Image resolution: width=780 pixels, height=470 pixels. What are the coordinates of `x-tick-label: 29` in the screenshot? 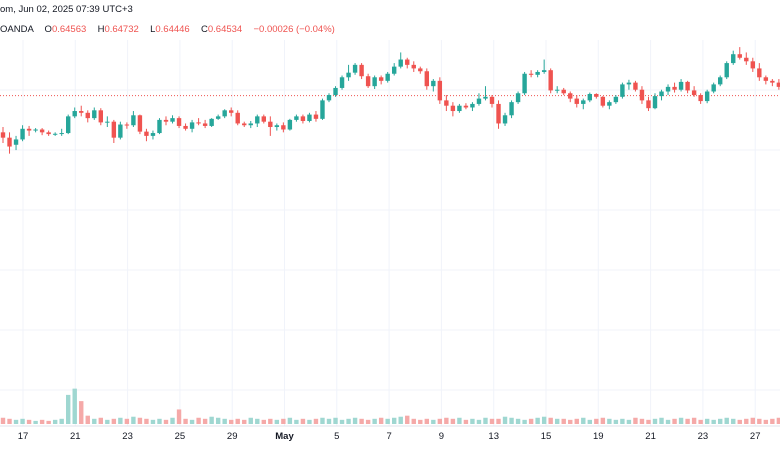 It's located at (232, 436).